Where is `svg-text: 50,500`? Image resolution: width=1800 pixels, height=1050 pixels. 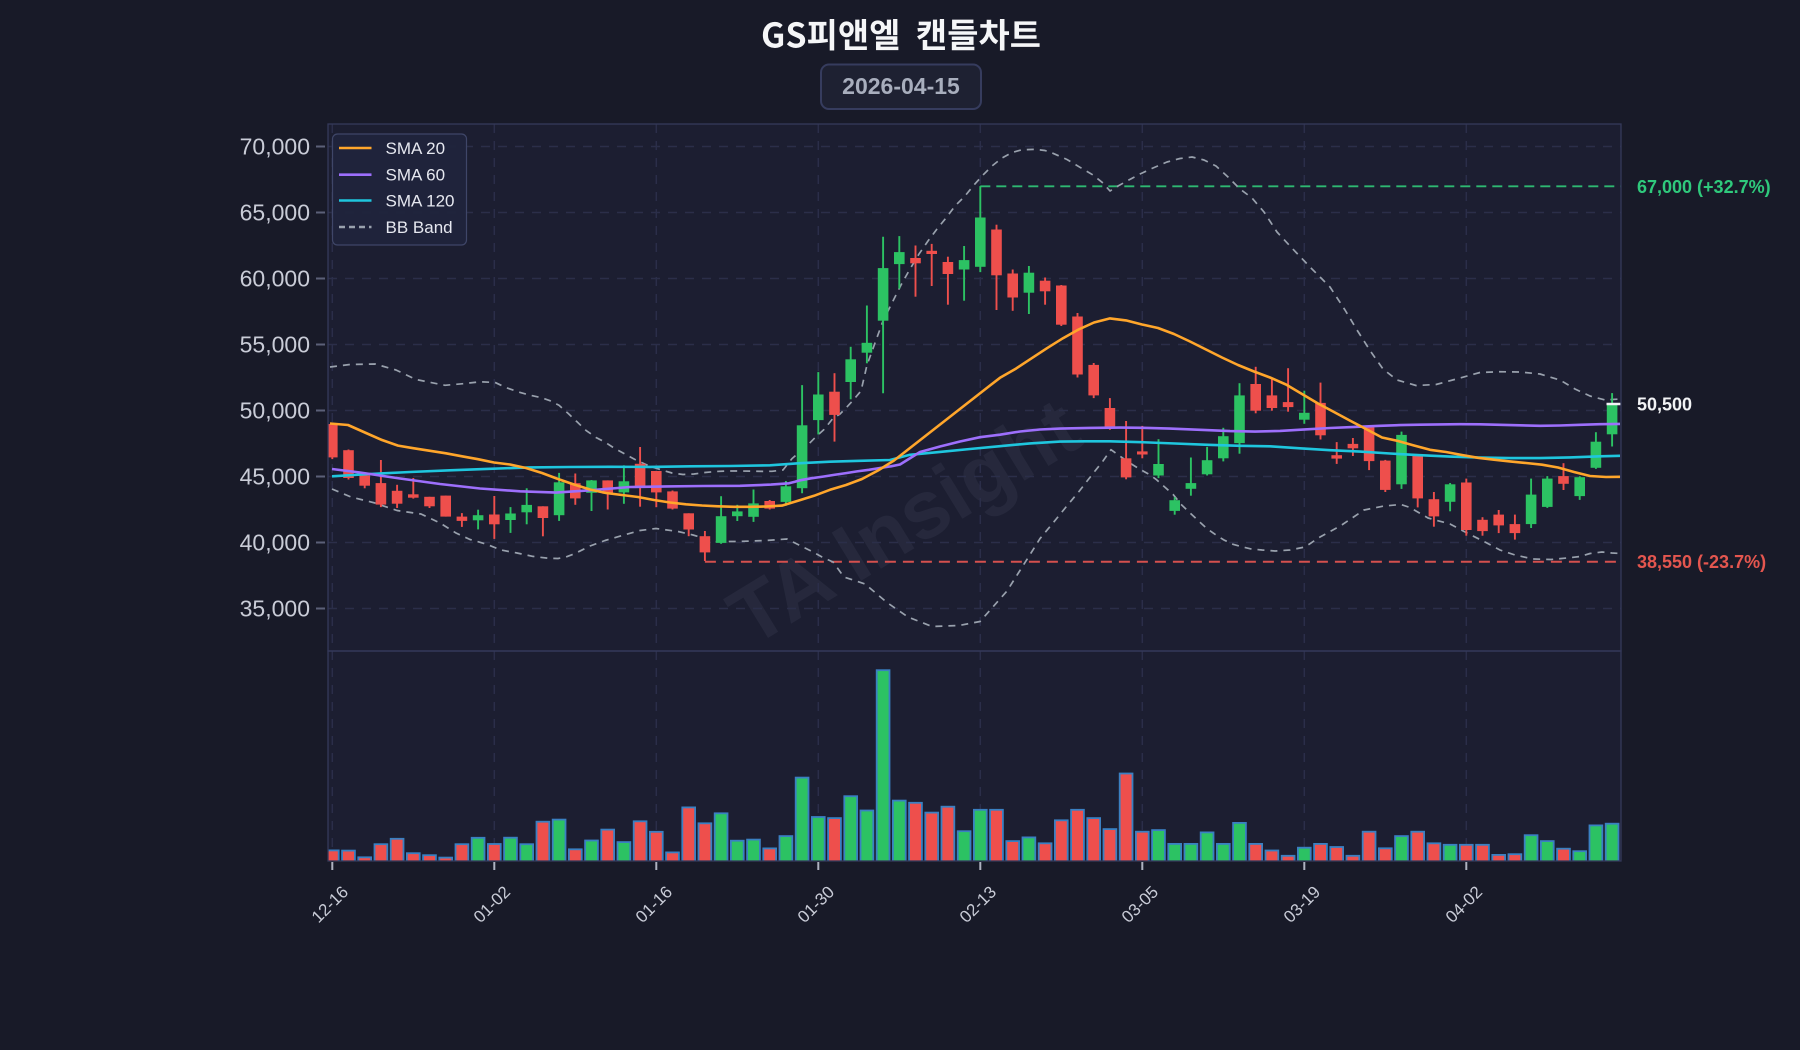 svg-text: 50,500 is located at coordinates (1664, 405).